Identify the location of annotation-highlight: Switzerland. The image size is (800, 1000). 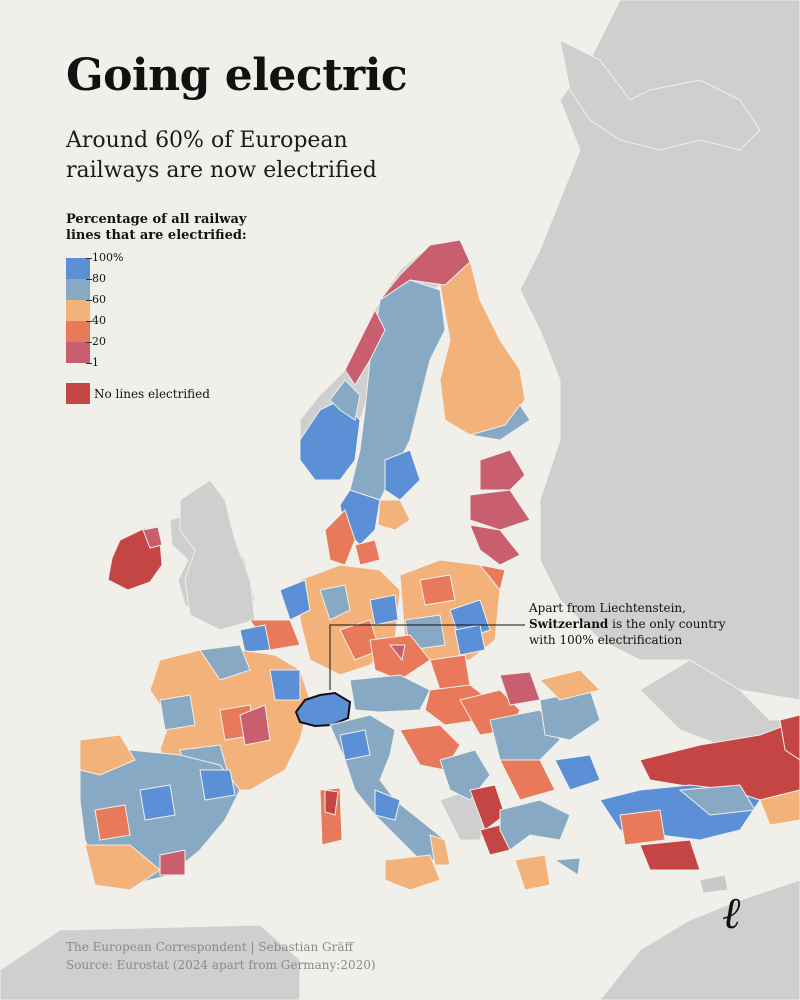
(569, 624).